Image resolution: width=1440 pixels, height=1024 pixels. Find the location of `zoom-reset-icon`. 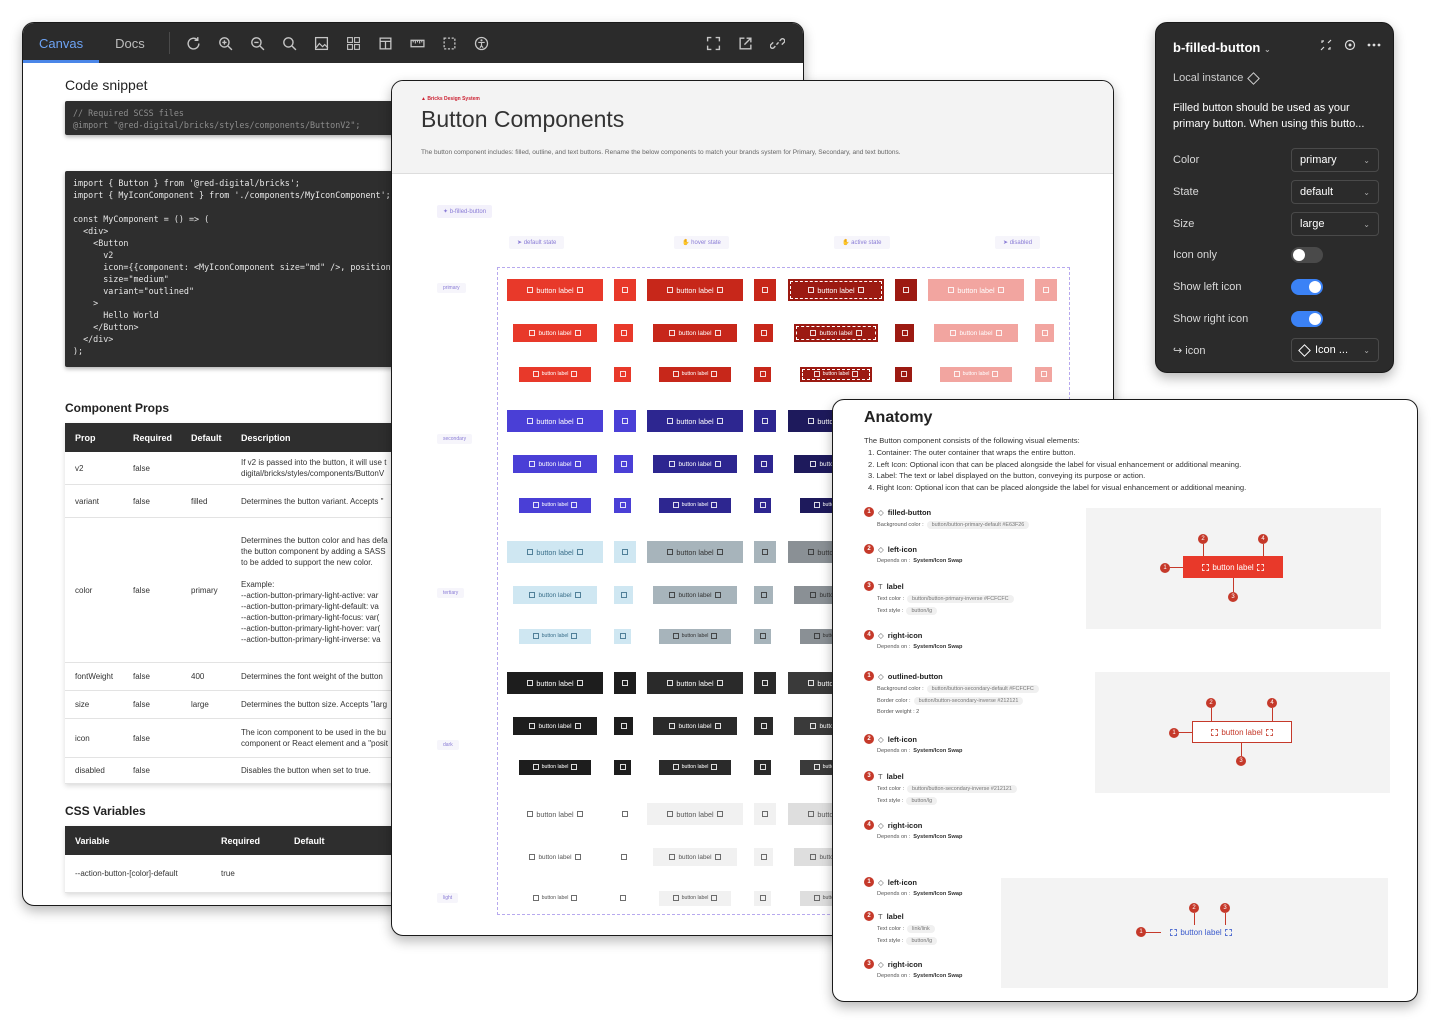

zoom-reset-icon is located at coordinates (290, 43).